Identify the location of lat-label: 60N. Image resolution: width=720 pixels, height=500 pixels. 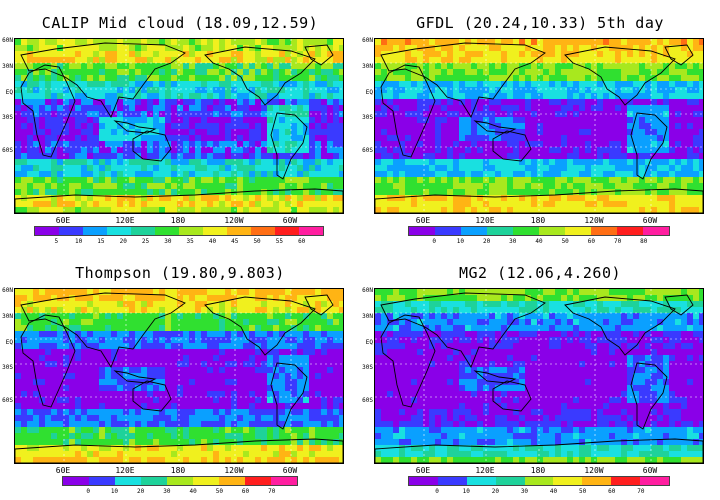
(7, 290).